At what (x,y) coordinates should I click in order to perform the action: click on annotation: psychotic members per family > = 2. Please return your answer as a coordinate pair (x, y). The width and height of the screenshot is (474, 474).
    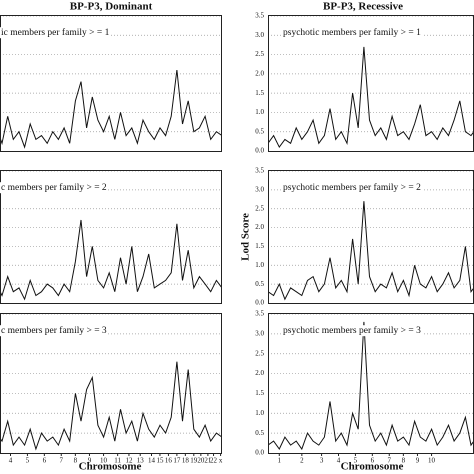
    Looking at the image, I should click on (352, 187).